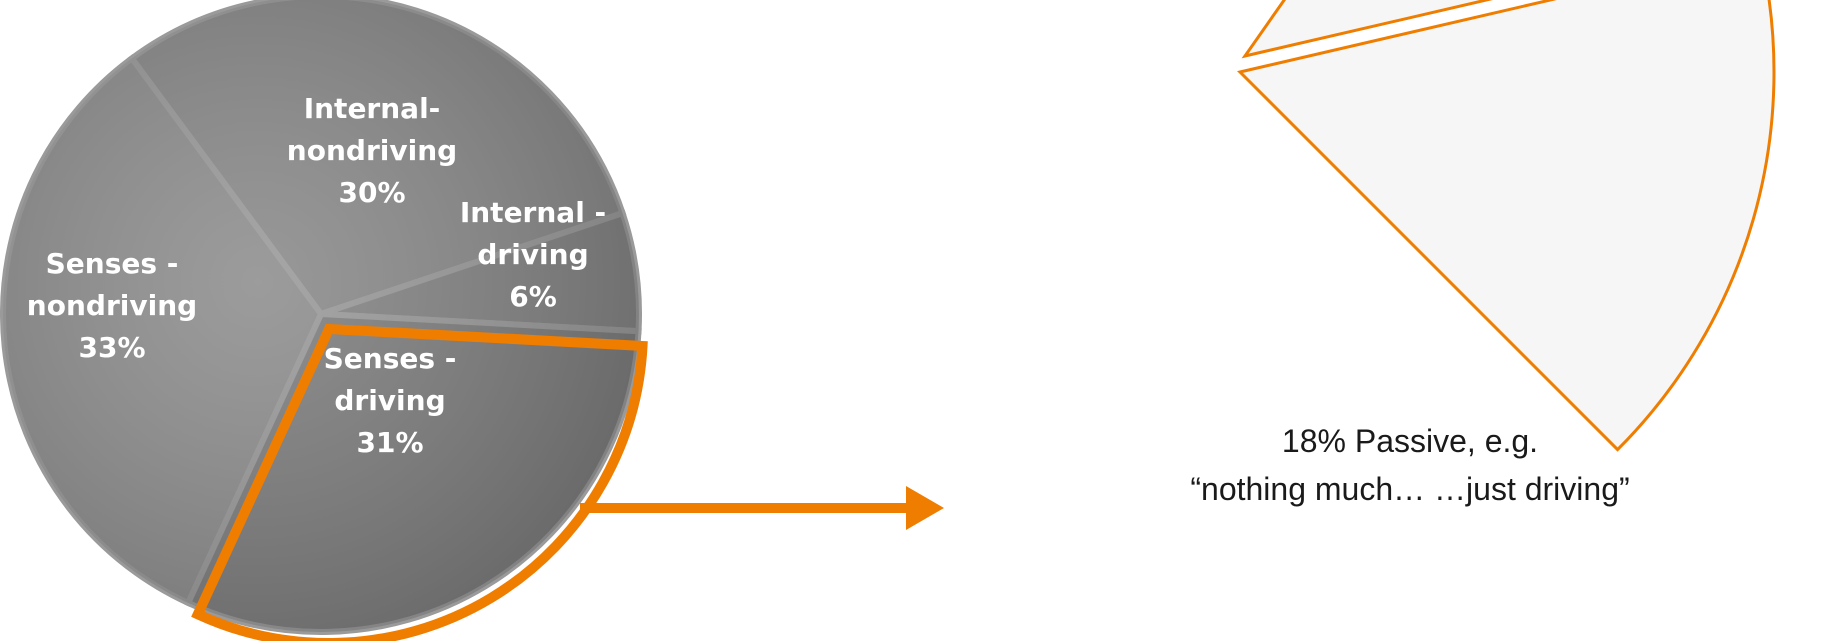 The height and width of the screenshot is (641, 1828). I want to click on highlighted-slice-outline, so click(419, 482).